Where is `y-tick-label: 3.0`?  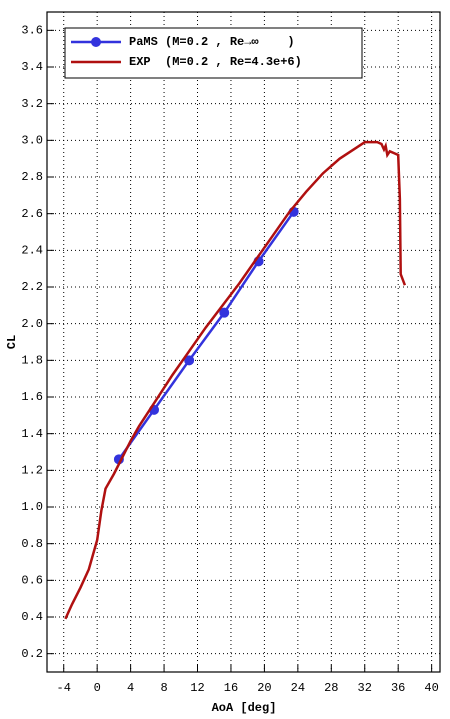
y-tick-label: 3.0 is located at coordinates (32, 141).